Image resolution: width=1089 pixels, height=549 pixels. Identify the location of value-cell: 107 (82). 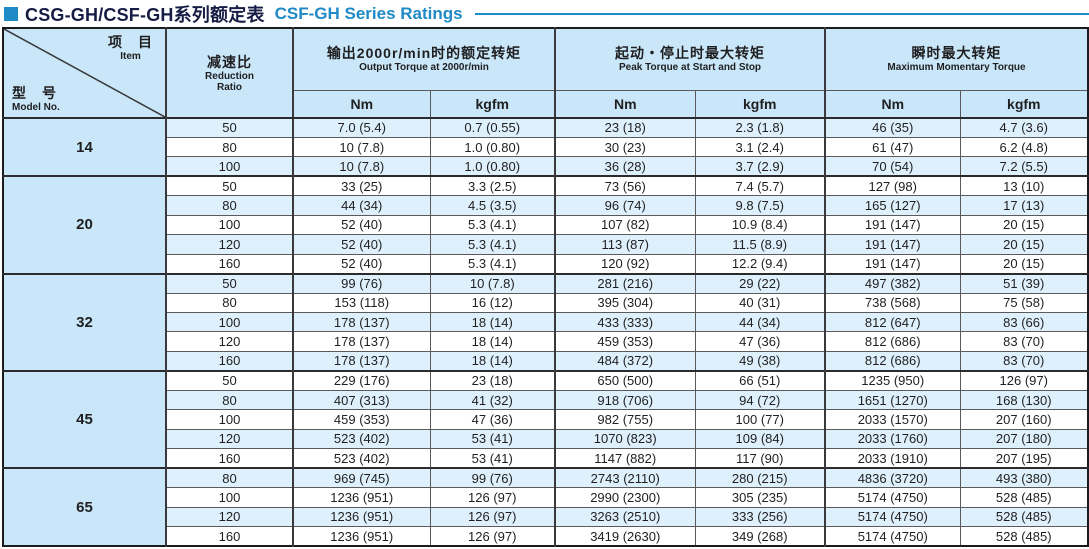
(625, 225).